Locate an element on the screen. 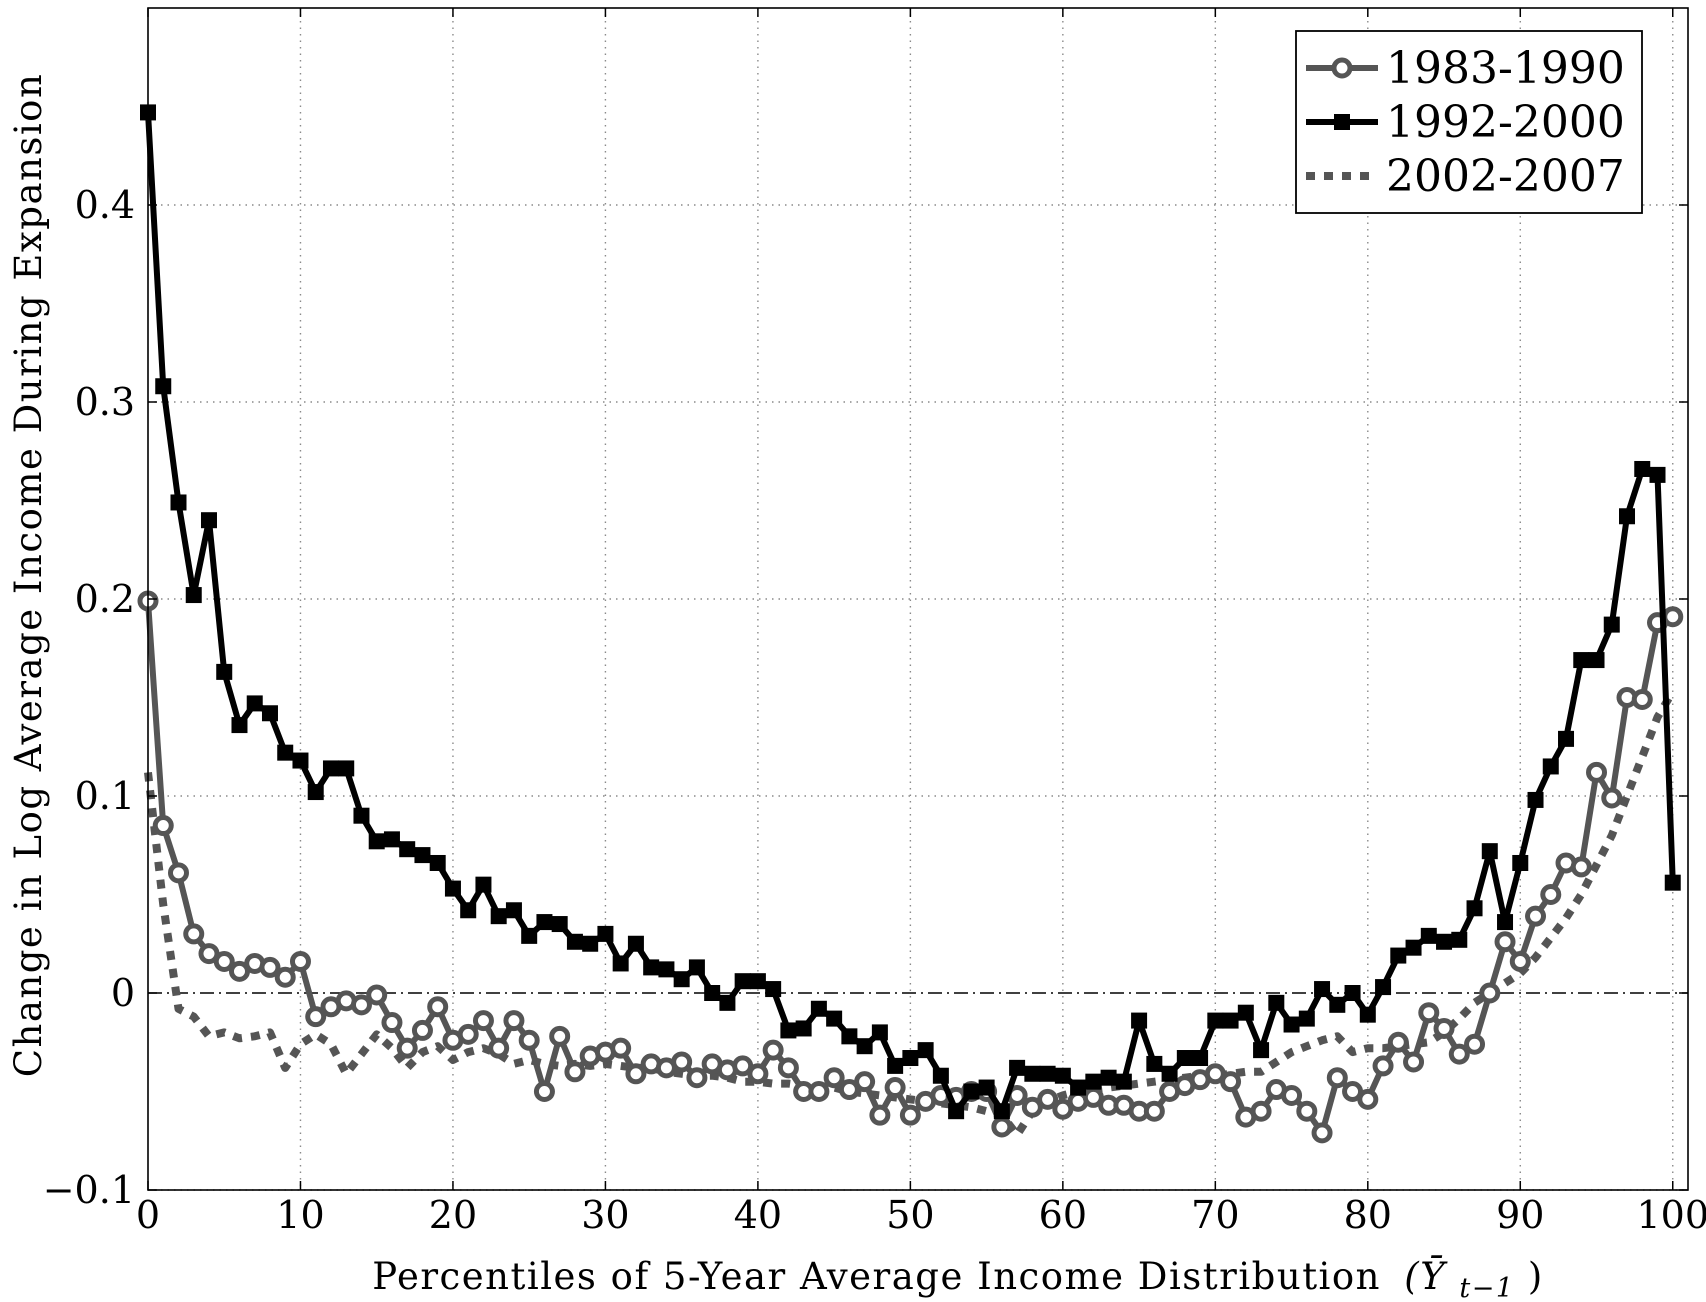 The height and width of the screenshot is (1302, 1706). legend-marker-1992-2000 is located at coordinates (1342, 122).